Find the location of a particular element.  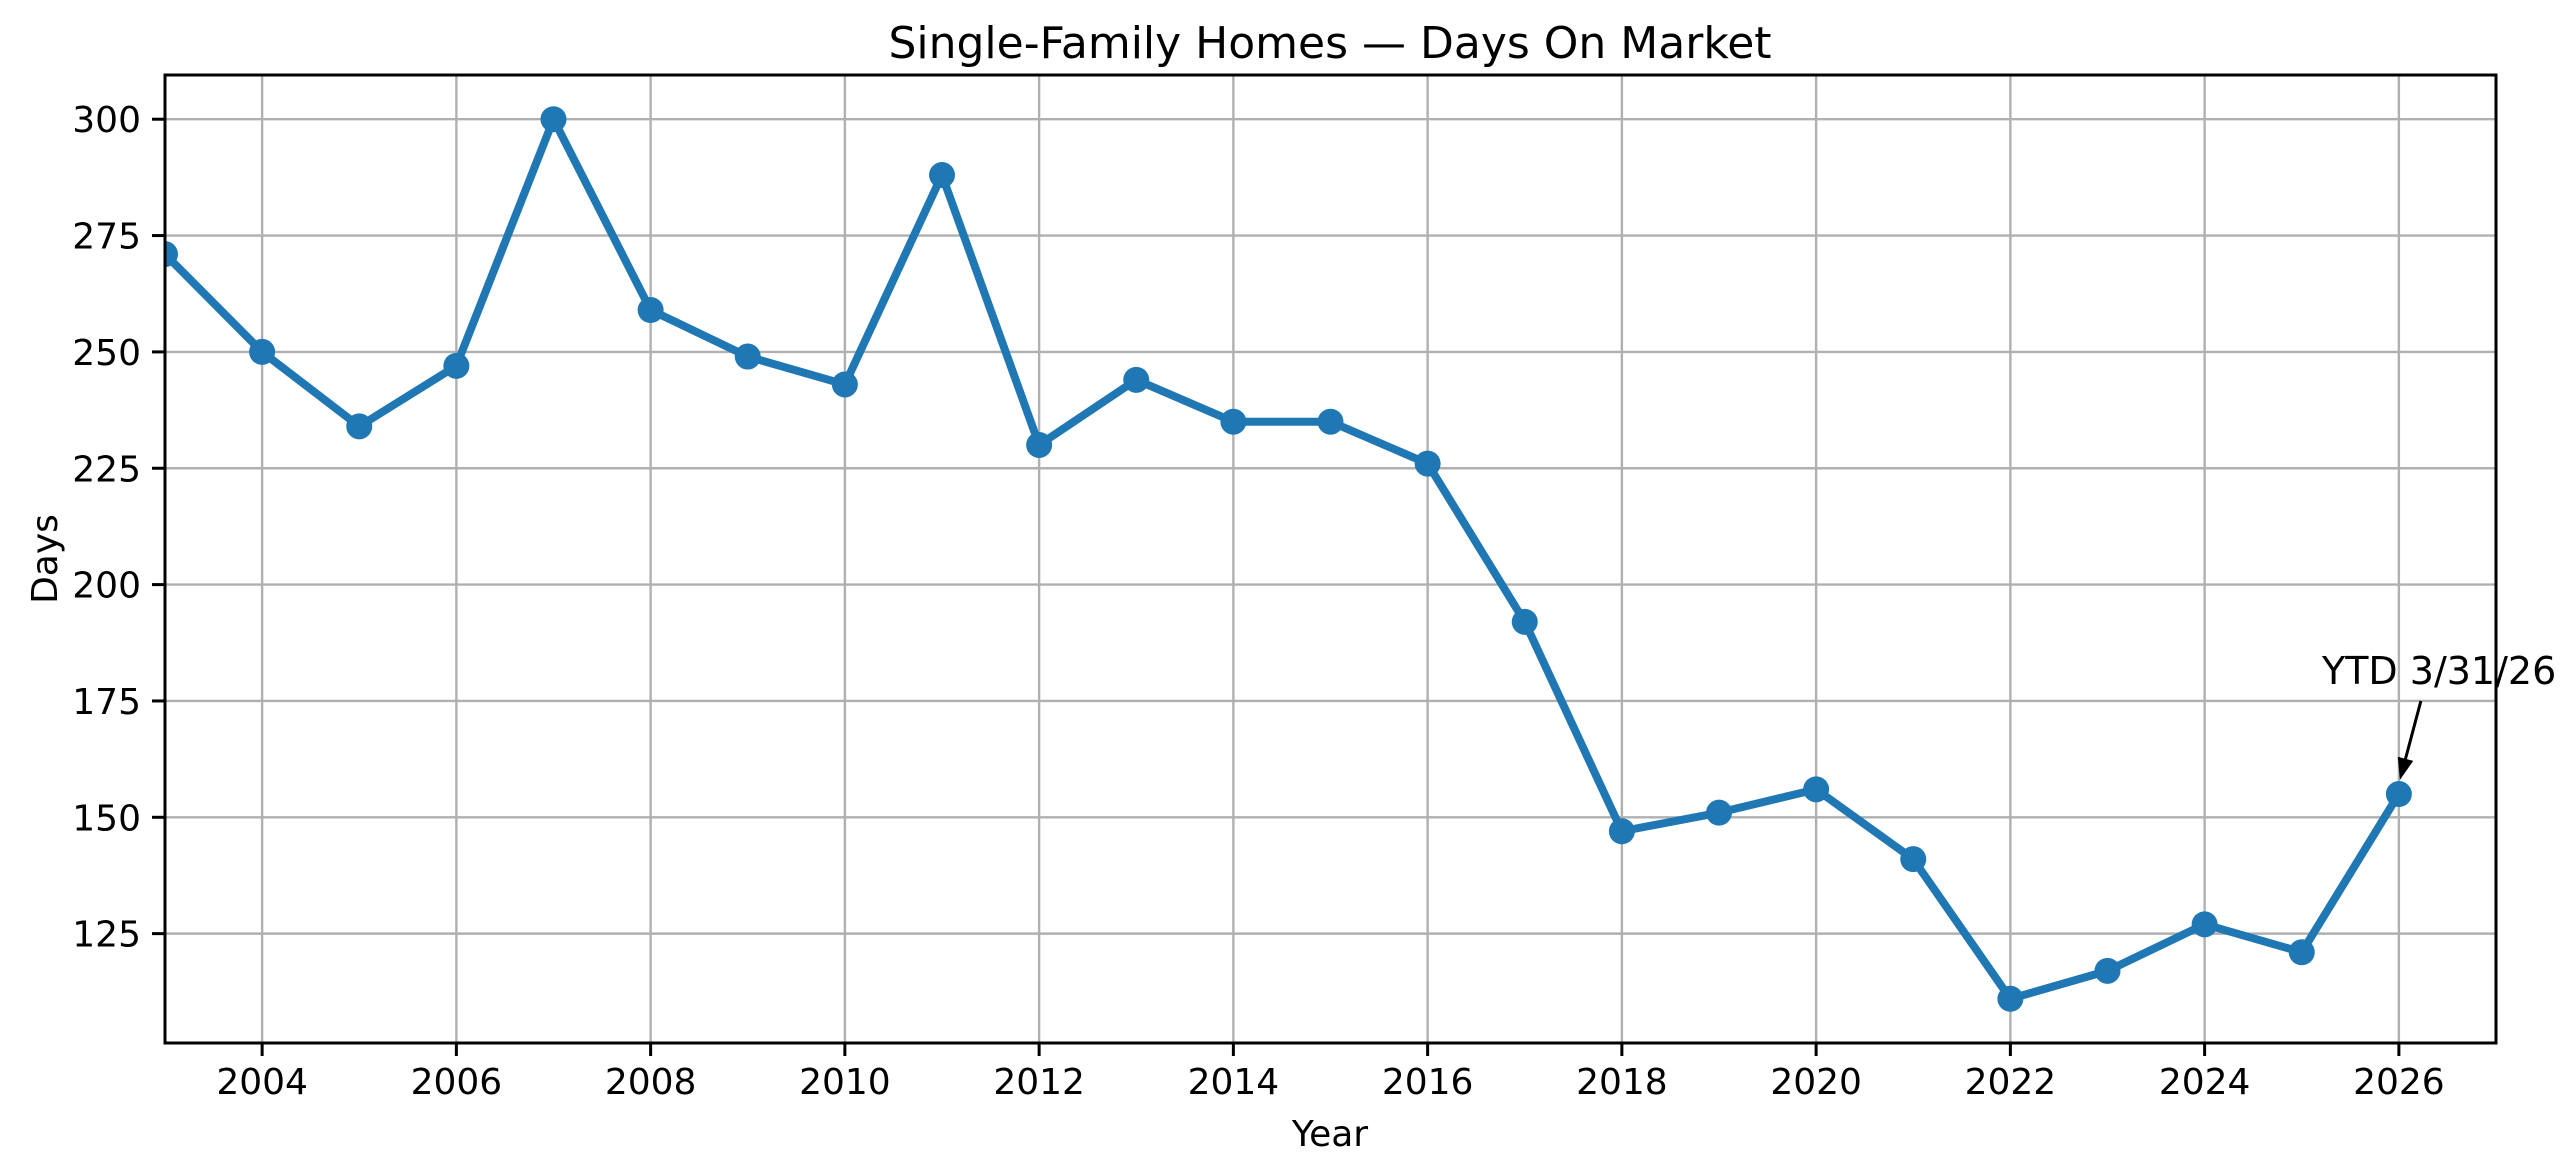

y-tick-label: 125 is located at coordinates (106, 935).